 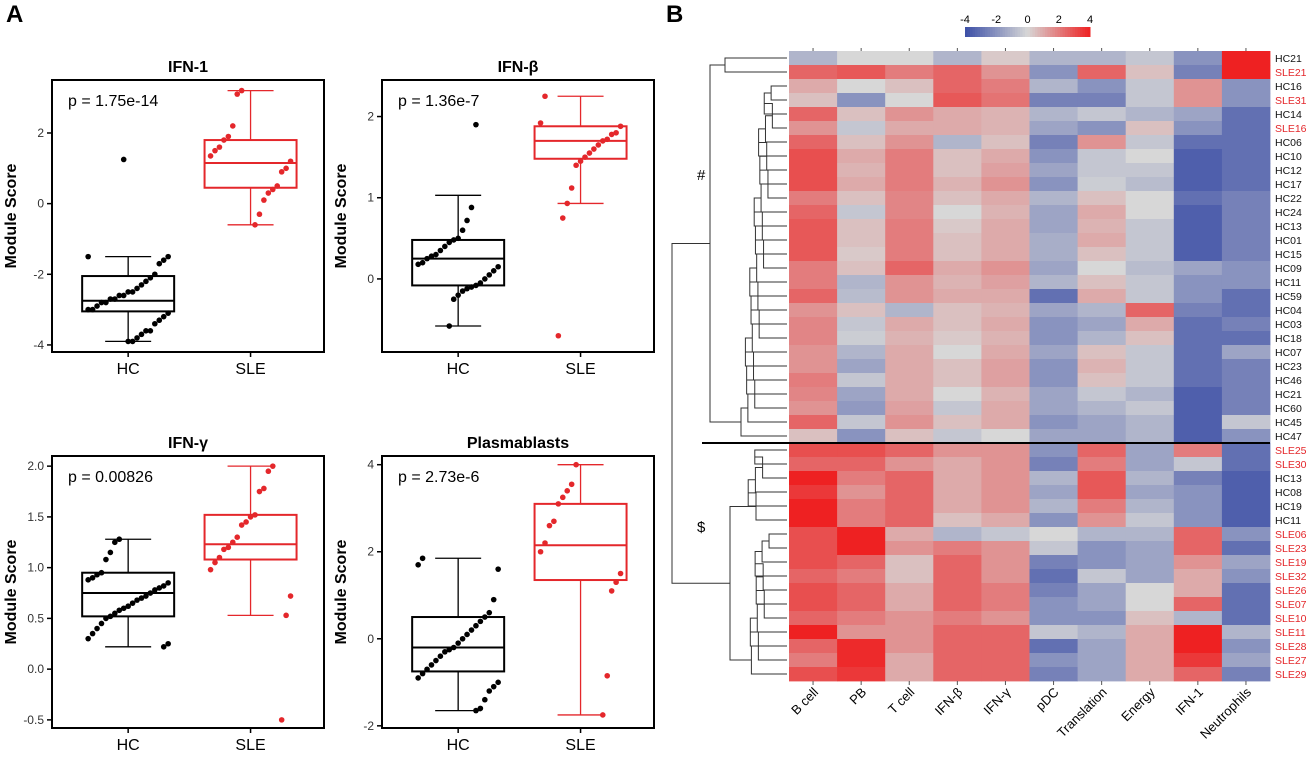 I want to click on row-label: HC19, so click(x=1288, y=507).